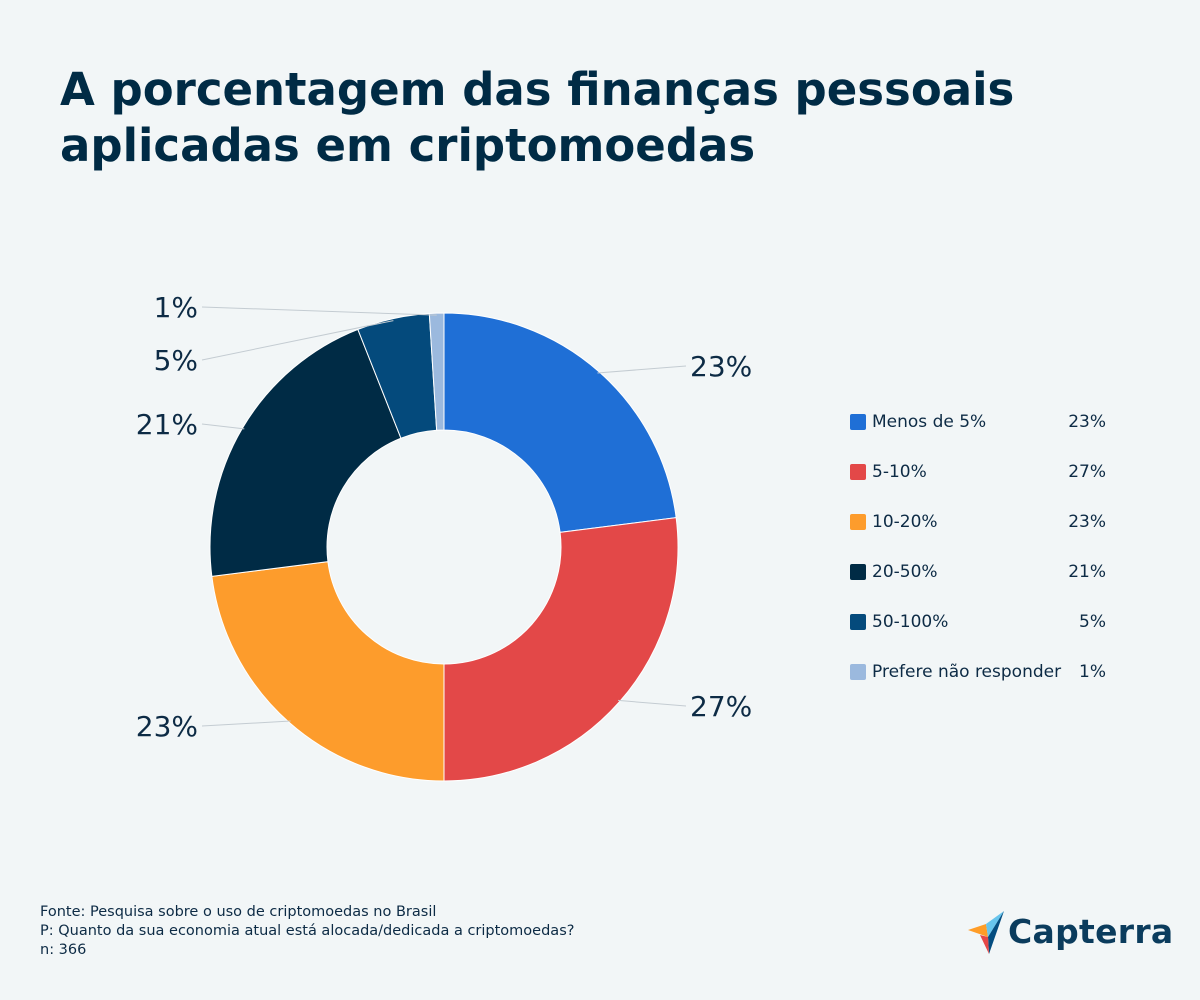 Image resolution: width=1200 pixels, height=1000 pixels. Describe the element at coordinates (905, 572) in the screenshot. I see `legend-label: 20-50%` at that location.